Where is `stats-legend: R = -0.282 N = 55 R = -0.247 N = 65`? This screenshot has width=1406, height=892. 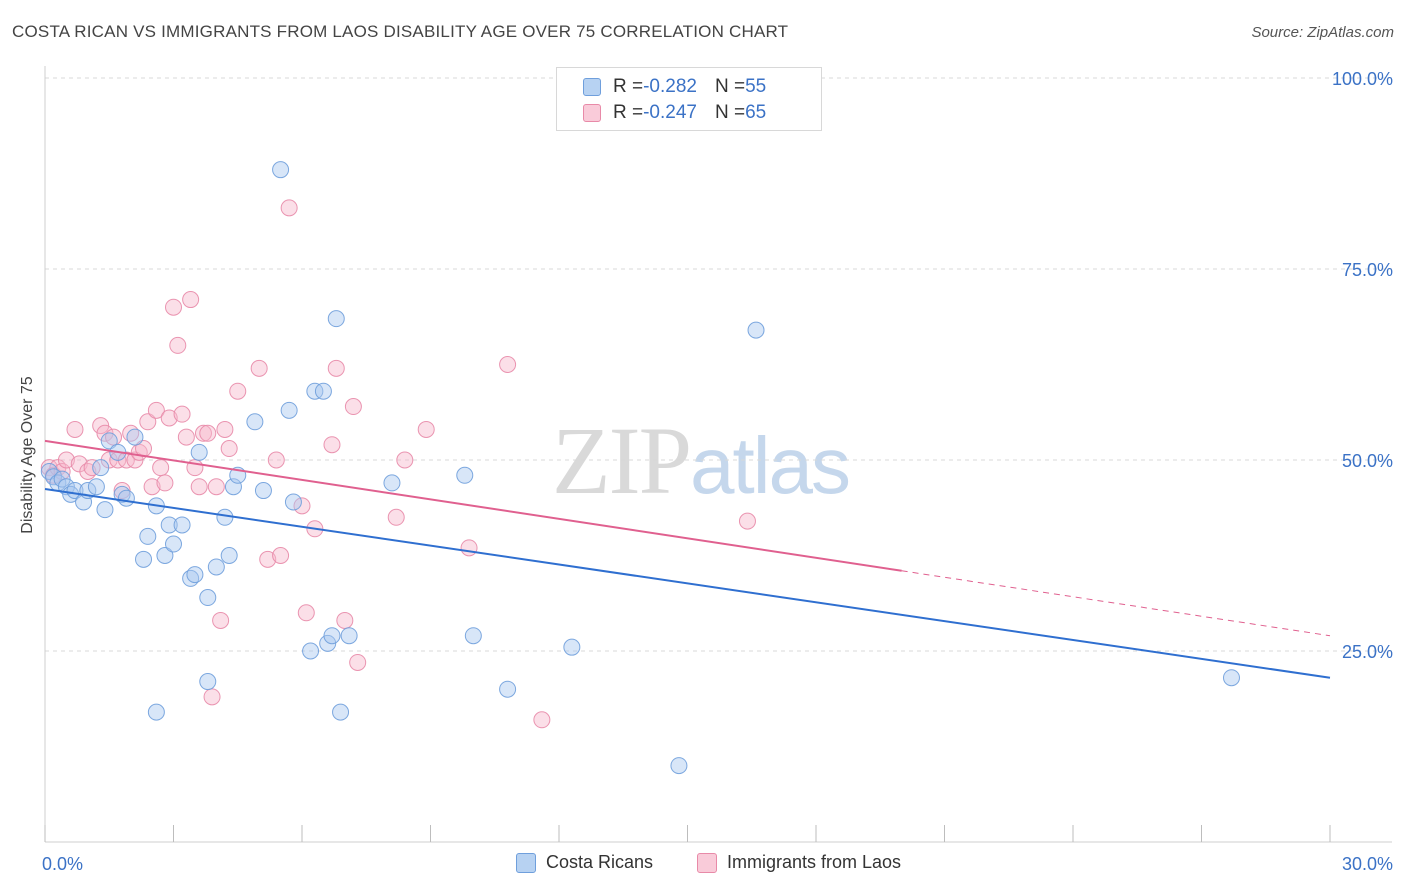 stats-legend: R = -0.282 N = 55 R = -0.247 N = 65 is located at coordinates (689, 99).